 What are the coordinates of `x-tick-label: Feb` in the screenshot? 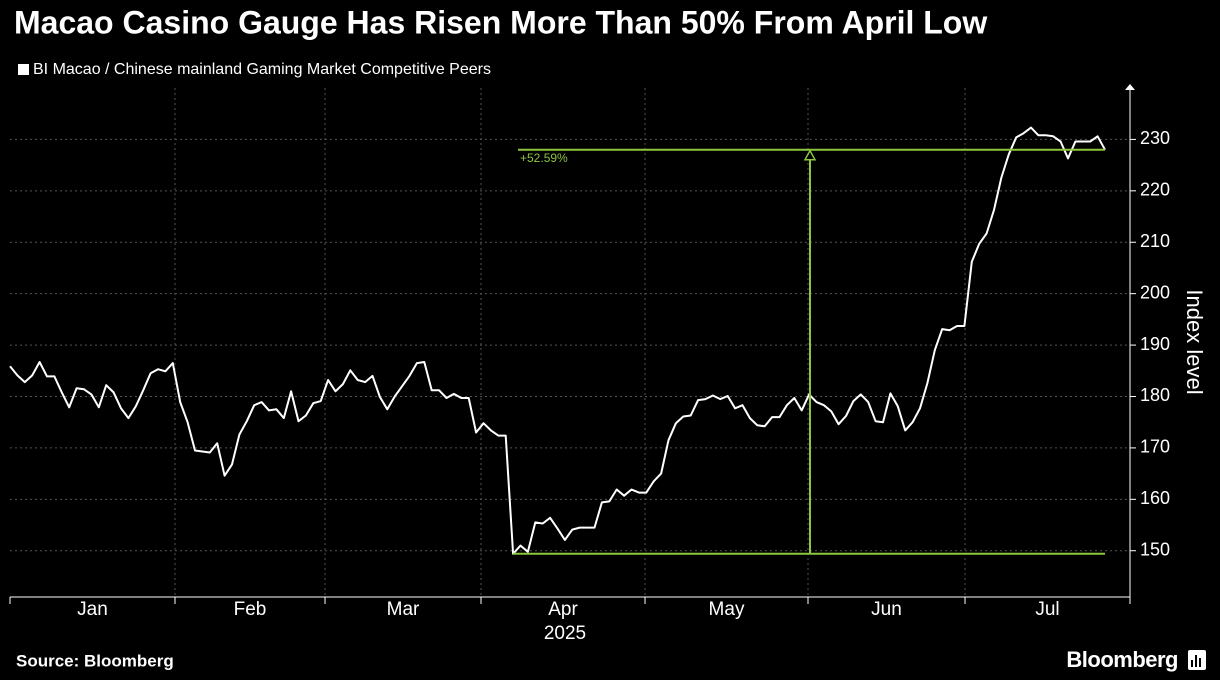 It's located at (250, 609).